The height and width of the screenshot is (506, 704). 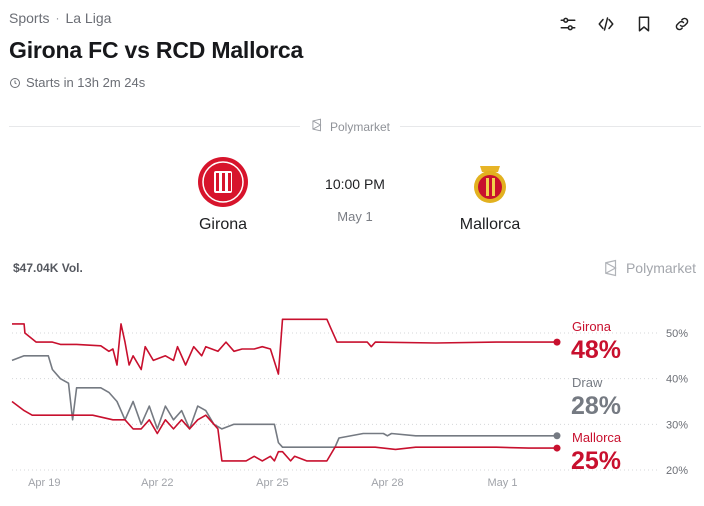 What do you see at coordinates (597, 437) in the screenshot?
I see `series-name-mallorca: Mallorca` at bounding box center [597, 437].